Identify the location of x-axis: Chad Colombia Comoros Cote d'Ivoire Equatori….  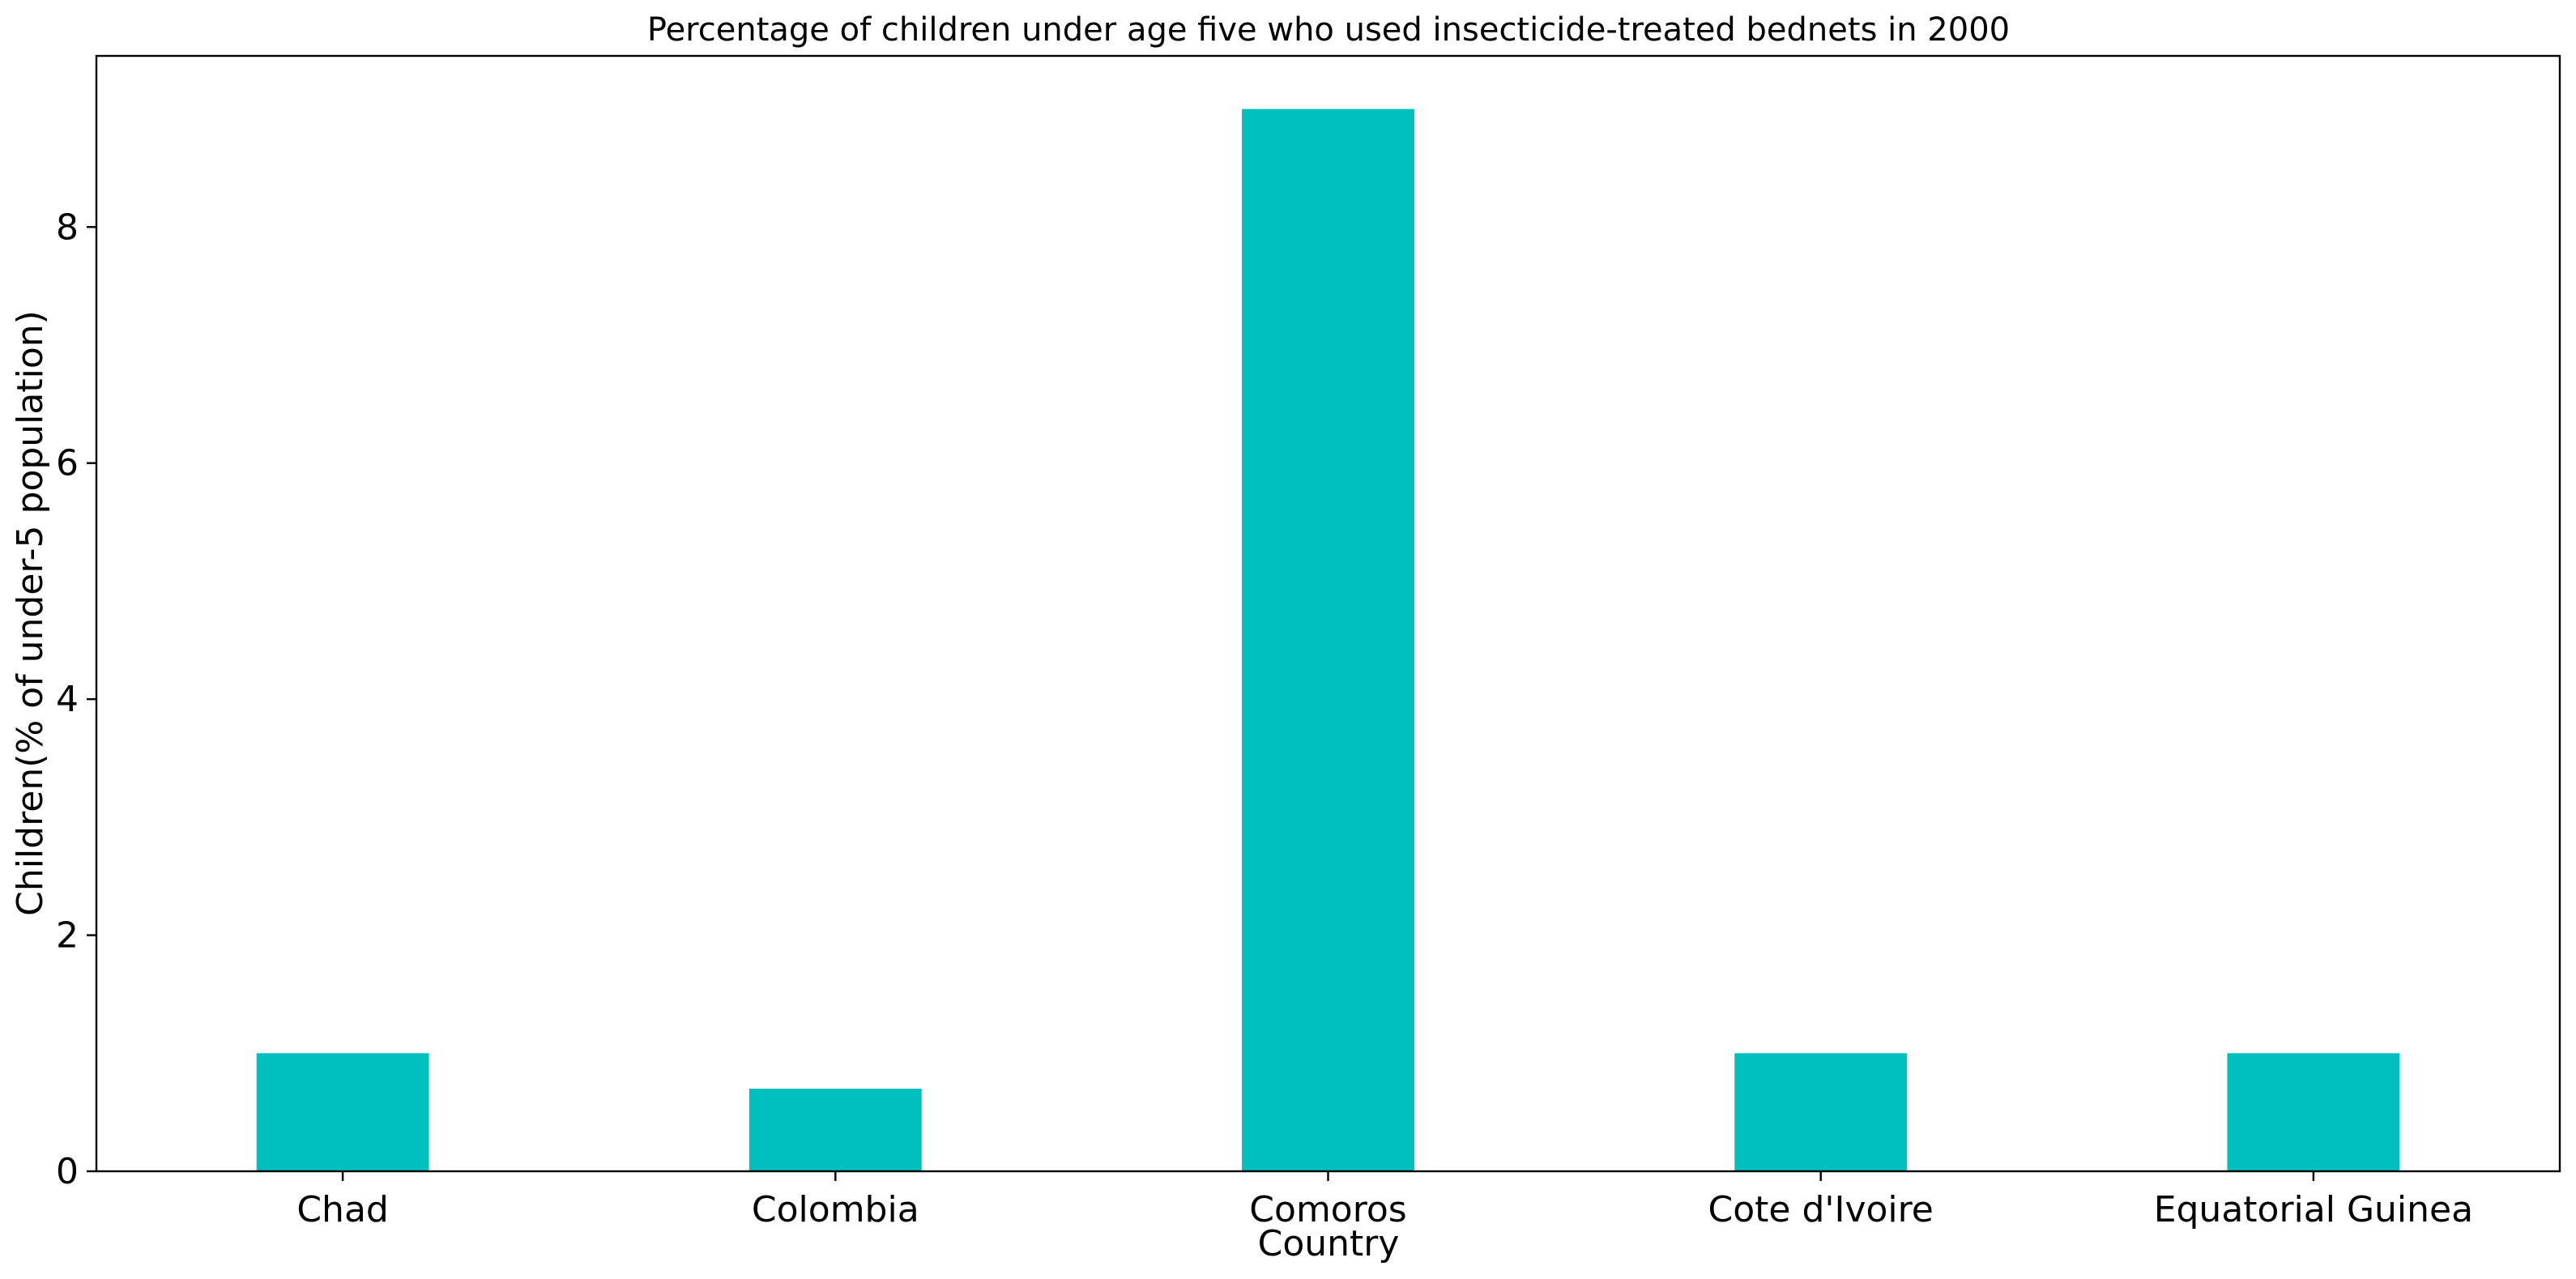
(1384, 1200).